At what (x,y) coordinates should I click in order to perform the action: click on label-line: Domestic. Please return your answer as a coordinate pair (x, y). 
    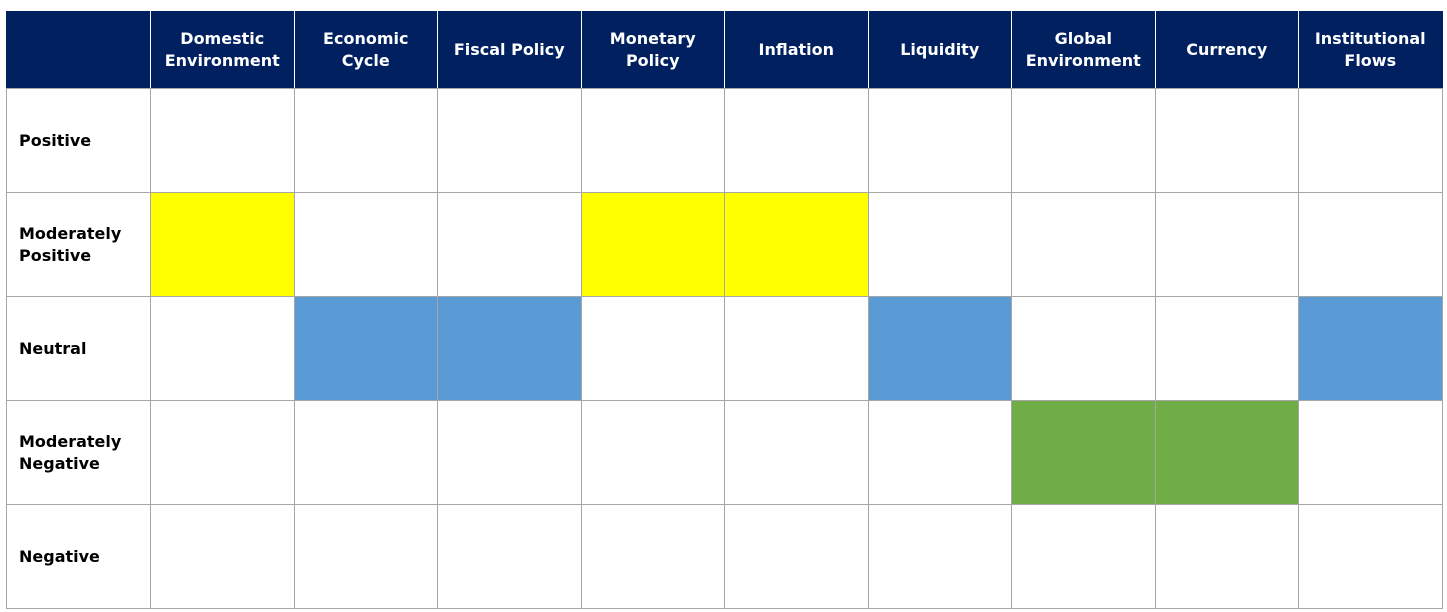
    Looking at the image, I should click on (222, 38).